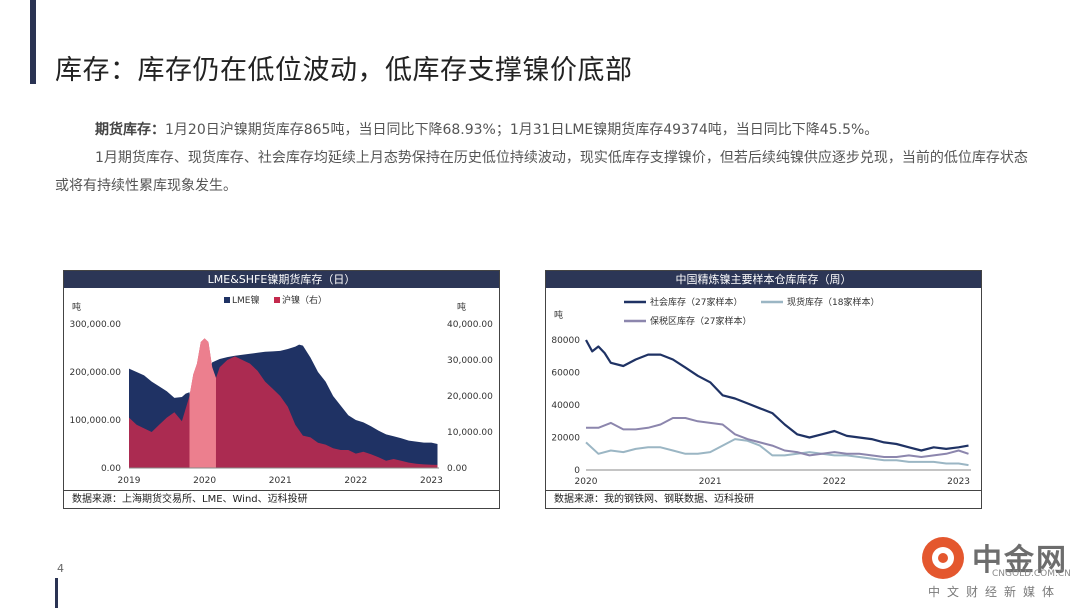 This screenshot has height=608, width=1080. I want to click on x-tick-2: 2022, so click(834, 482).